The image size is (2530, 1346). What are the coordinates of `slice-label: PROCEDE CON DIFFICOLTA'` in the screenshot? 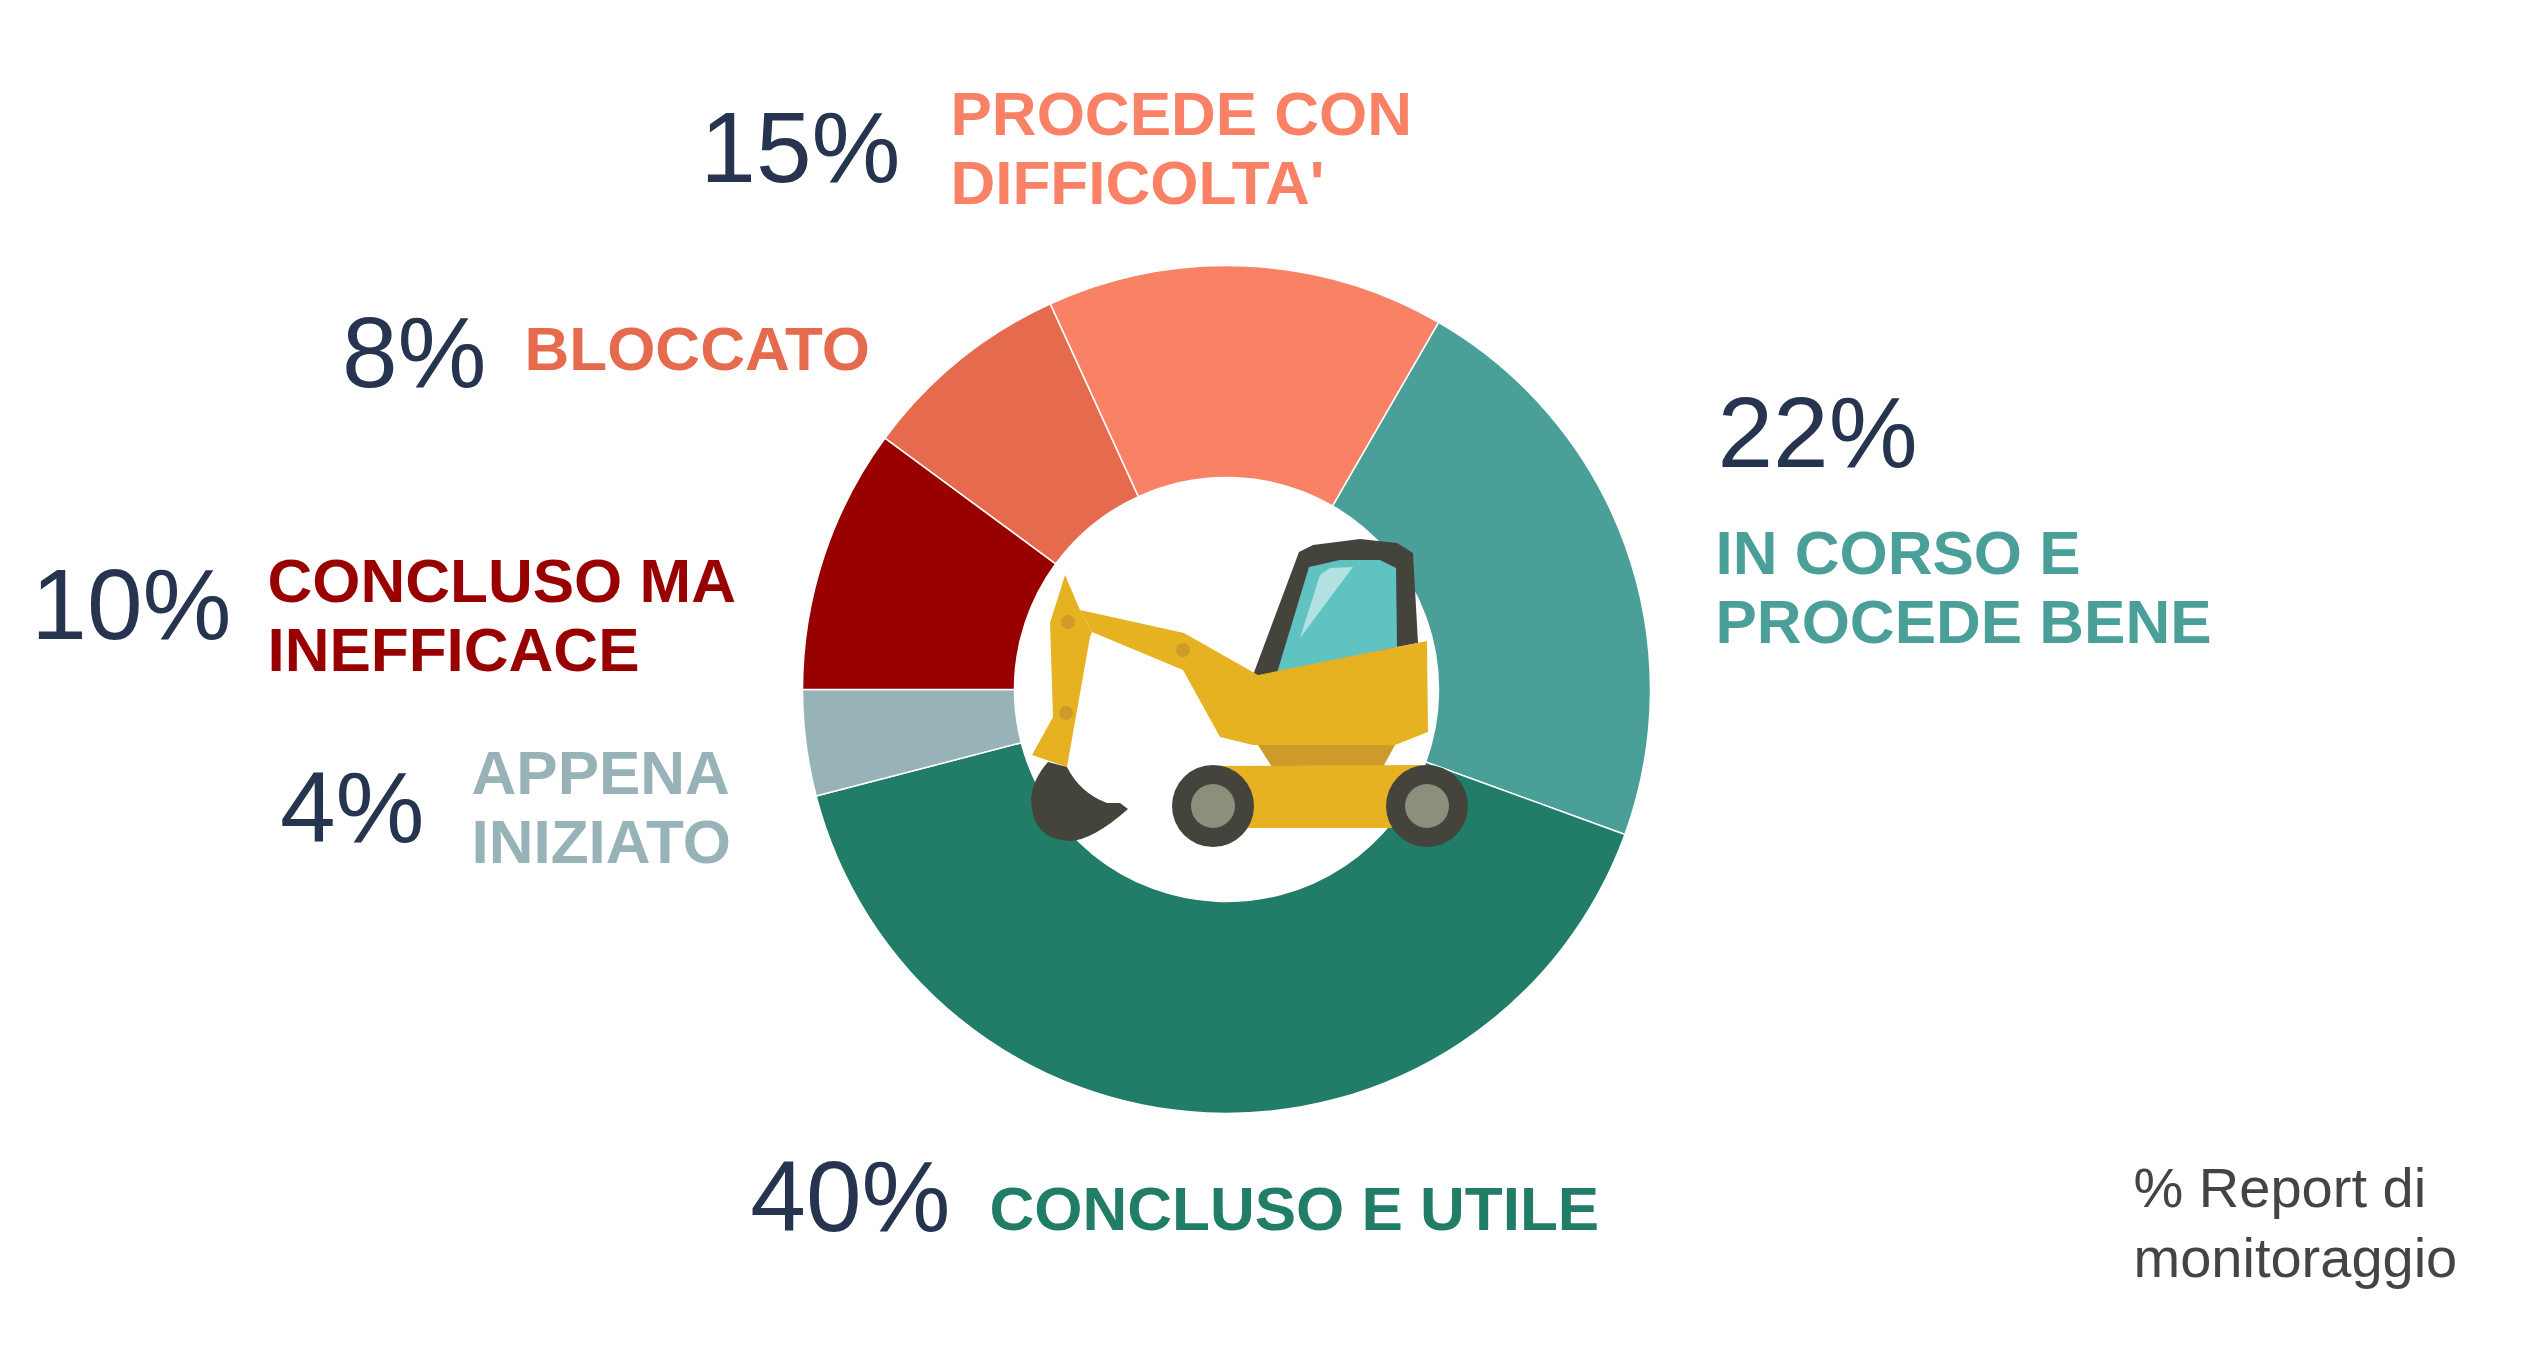 It's located at (1181, 147).